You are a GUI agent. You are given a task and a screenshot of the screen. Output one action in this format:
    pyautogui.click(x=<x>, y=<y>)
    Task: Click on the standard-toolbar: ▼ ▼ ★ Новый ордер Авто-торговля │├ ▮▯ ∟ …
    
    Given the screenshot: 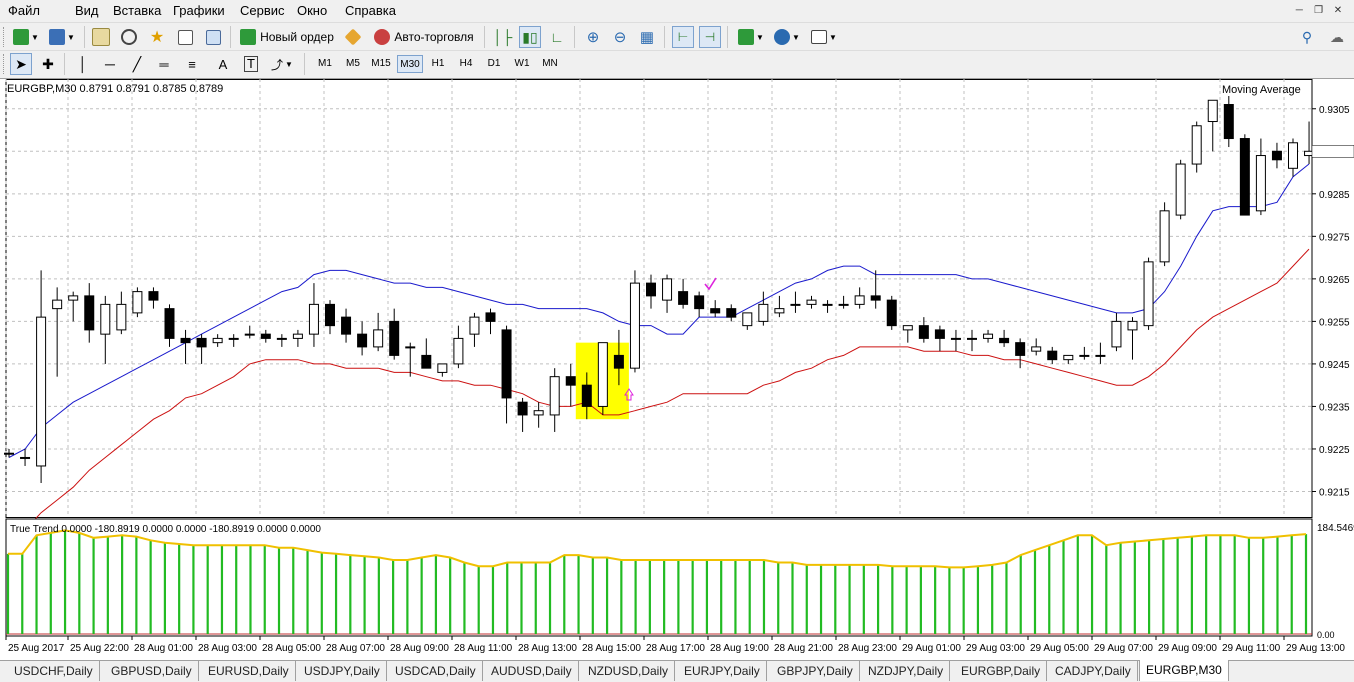 What is the action you would take?
    pyautogui.click(x=677, y=36)
    